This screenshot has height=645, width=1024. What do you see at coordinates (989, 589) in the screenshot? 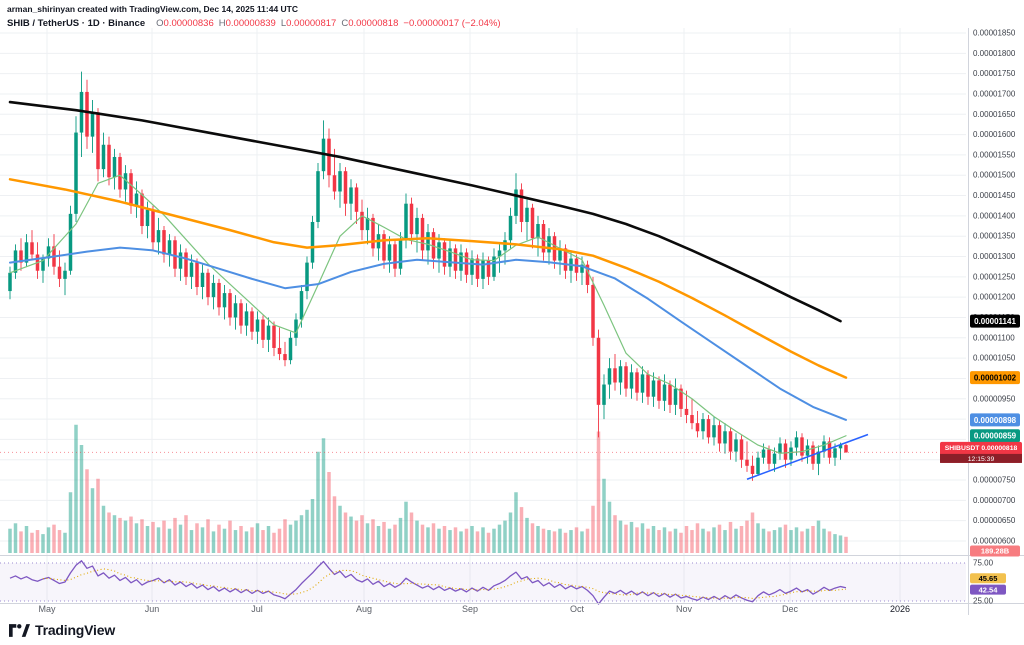
I see `svg-text: 42.54` at bounding box center [989, 589].